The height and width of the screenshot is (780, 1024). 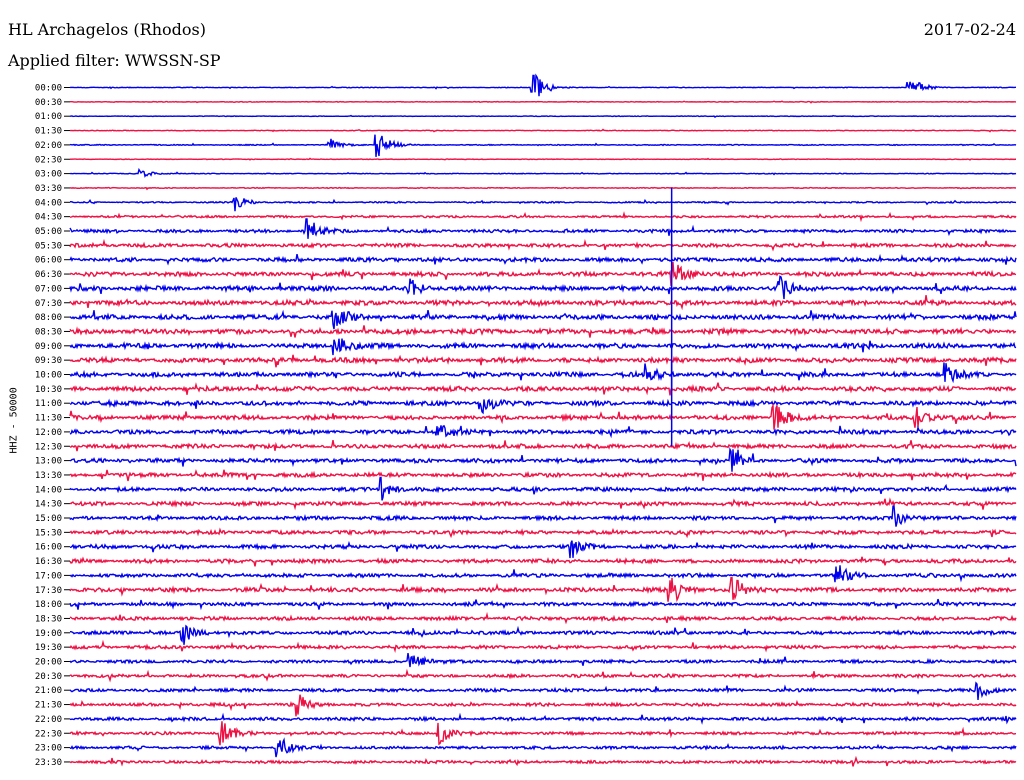 What do you see at coordinates (48, 89) in the screenshot?
I see `time-tick-label: 00:00` at bounding box center [48, 89].